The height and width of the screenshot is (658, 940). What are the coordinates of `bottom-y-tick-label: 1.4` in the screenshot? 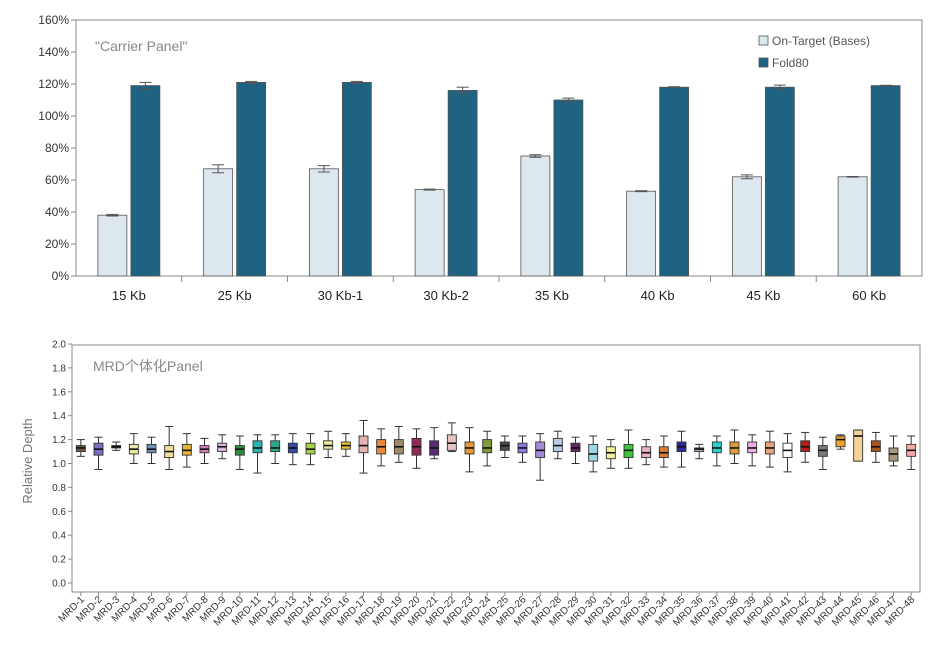 It's located at (59, 416).